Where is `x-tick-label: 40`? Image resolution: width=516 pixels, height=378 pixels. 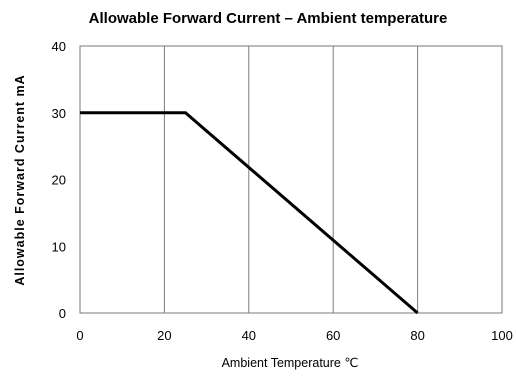 x-tick-label: 40 is located at coordinates (249, 335).